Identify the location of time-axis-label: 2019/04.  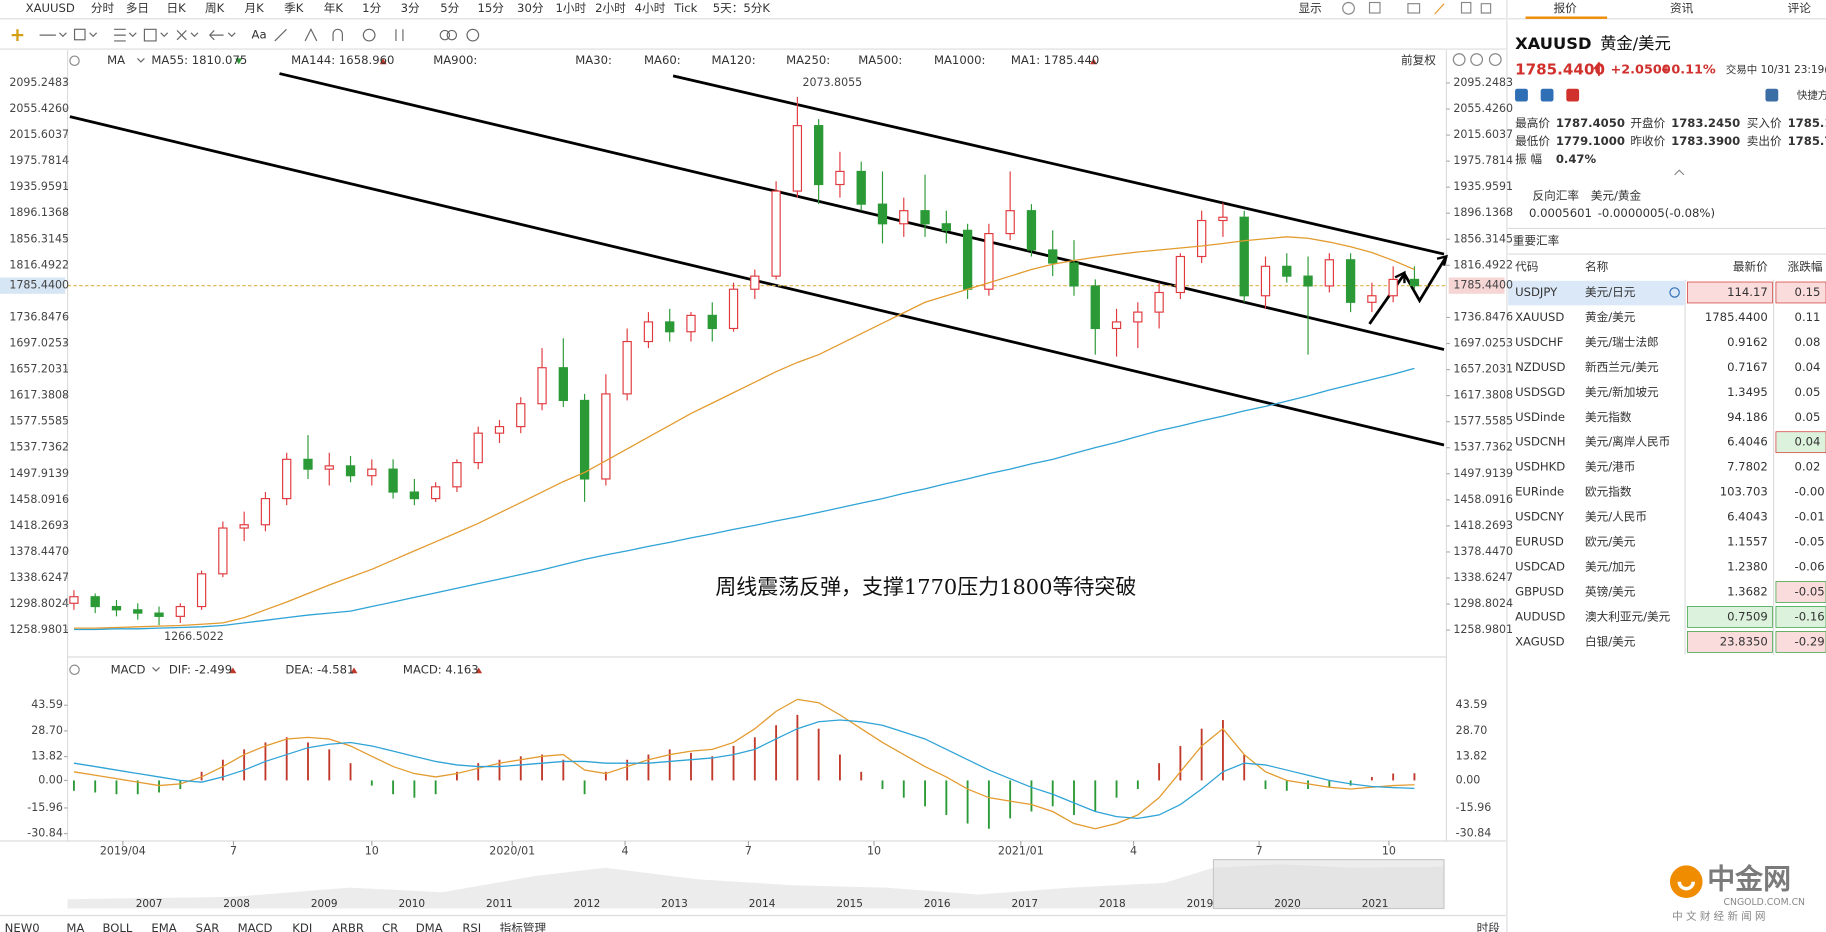
(123, 850).